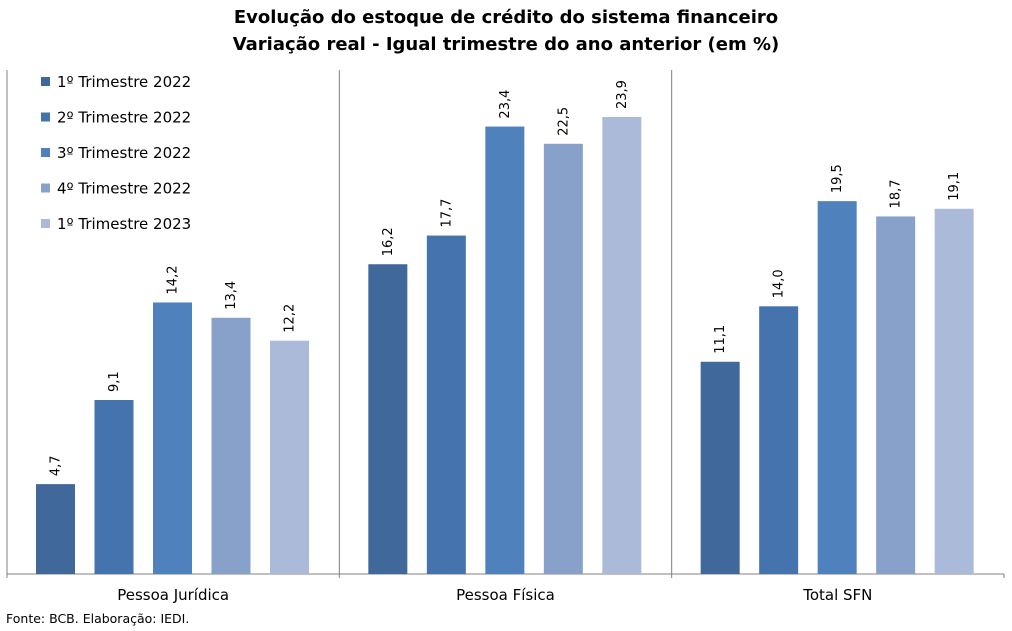  Describe the element at coordinates (173, 595) in the screenshot. I see `x-tick-label: Pessoa Jurídica` at that location.